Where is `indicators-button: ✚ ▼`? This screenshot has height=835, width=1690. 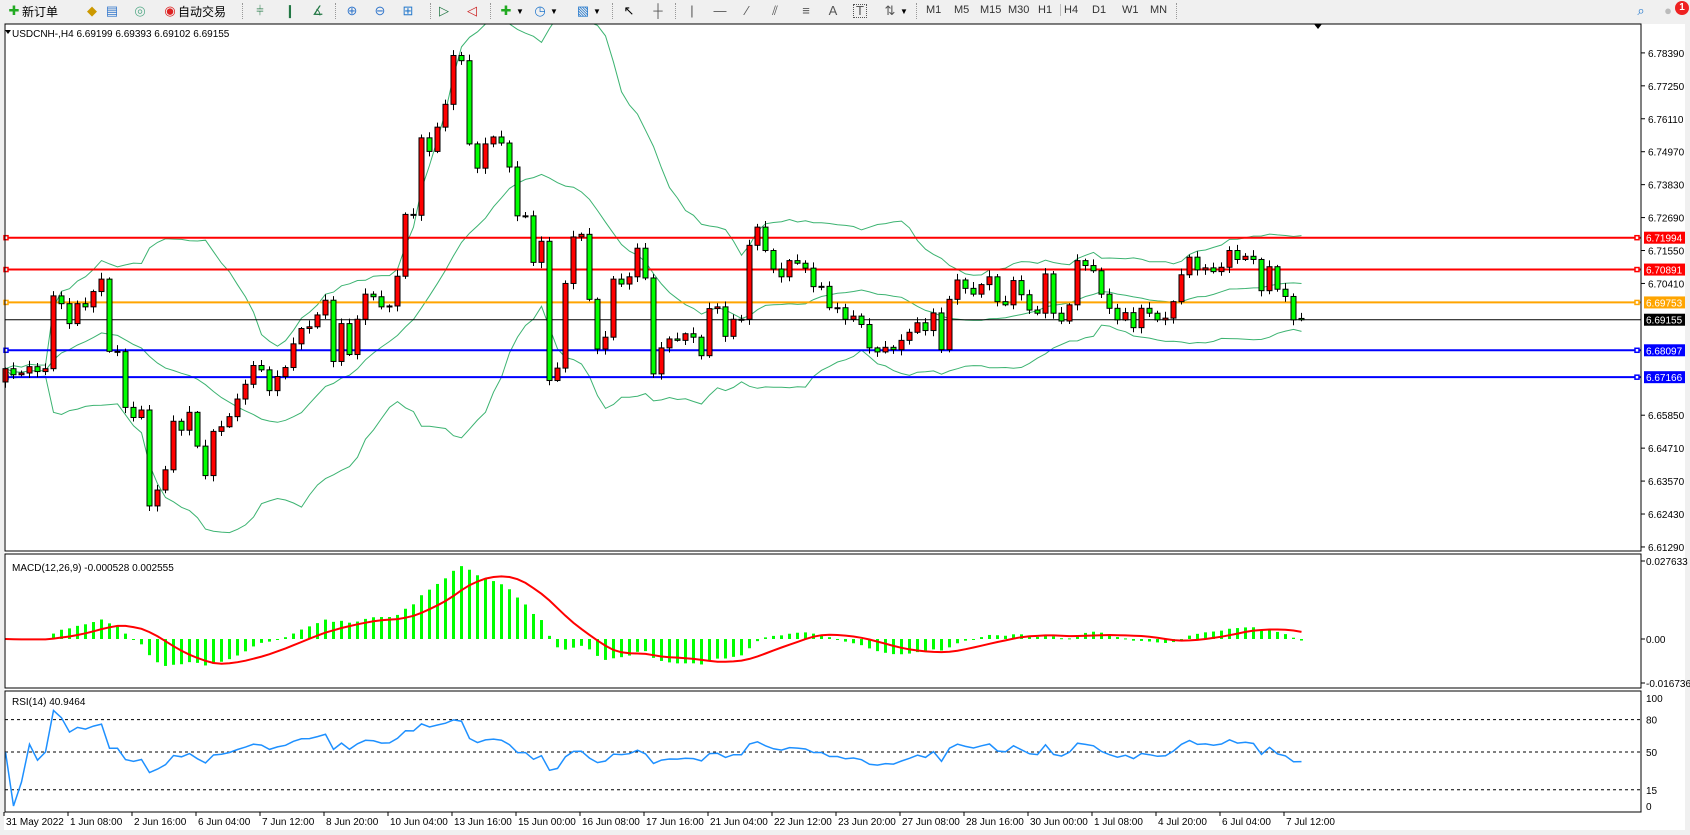
indicators-button: ✚ ▼ is located at coordinates (511, 11).